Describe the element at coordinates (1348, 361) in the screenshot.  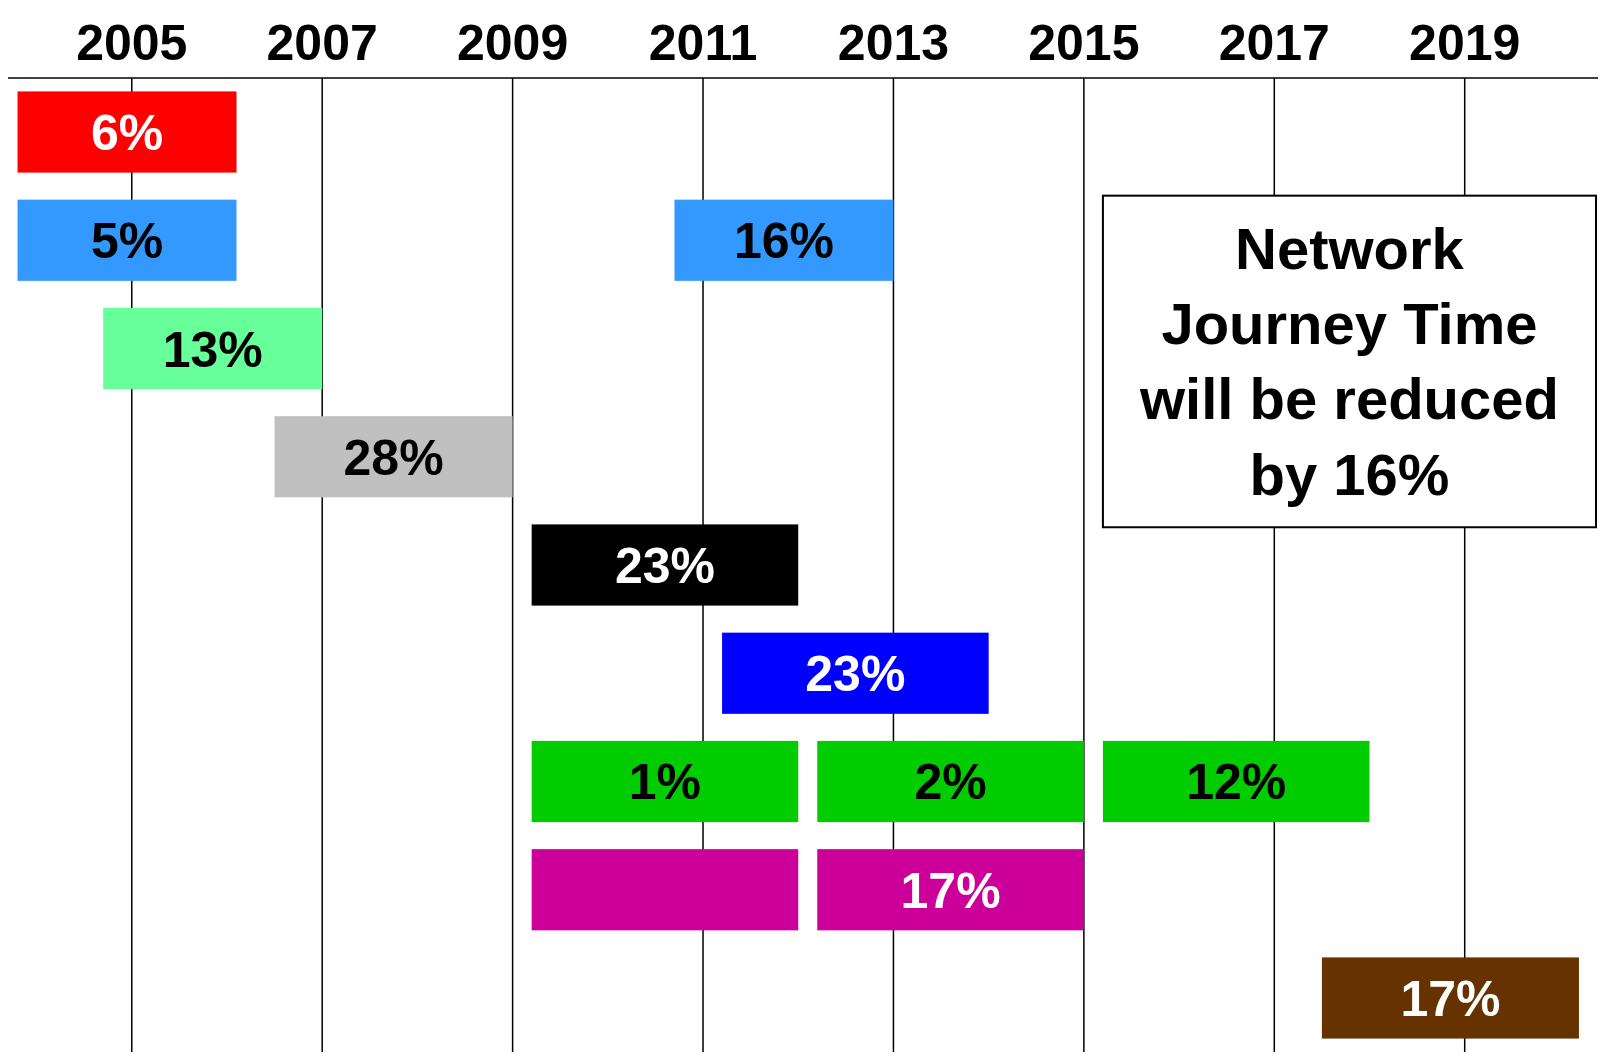
I see `annotation: Network Journey Time will be reduced by 16%` at that location.